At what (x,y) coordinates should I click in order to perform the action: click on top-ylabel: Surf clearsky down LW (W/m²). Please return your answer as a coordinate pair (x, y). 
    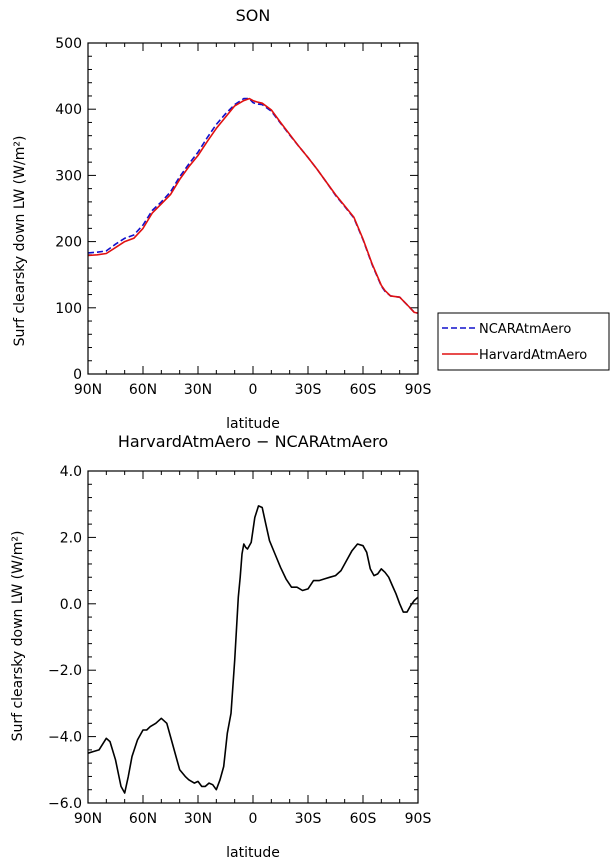
    Looking at the image, I should click on (20, 241).